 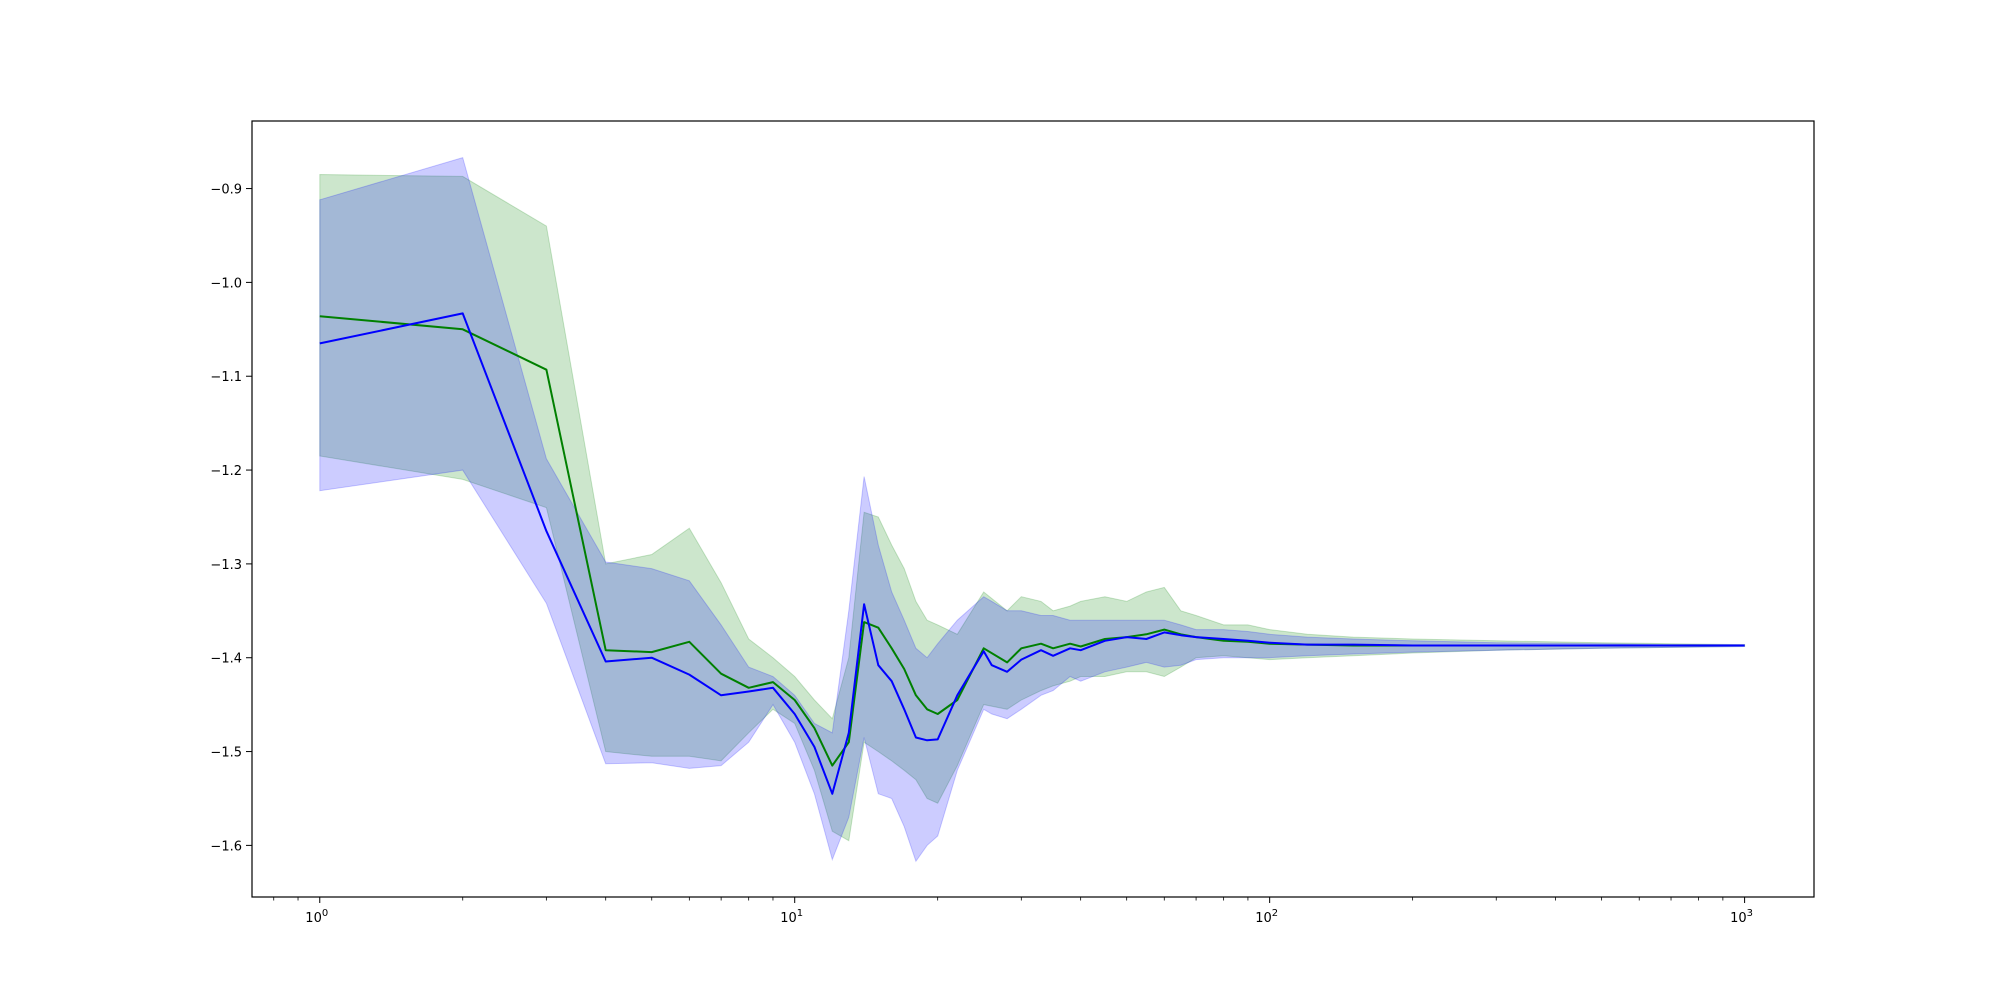 What do you see at coordinates (316, 917) in the screenshot?
I see `x-tick-label: 10⁰` at bounding box center [316, 917].